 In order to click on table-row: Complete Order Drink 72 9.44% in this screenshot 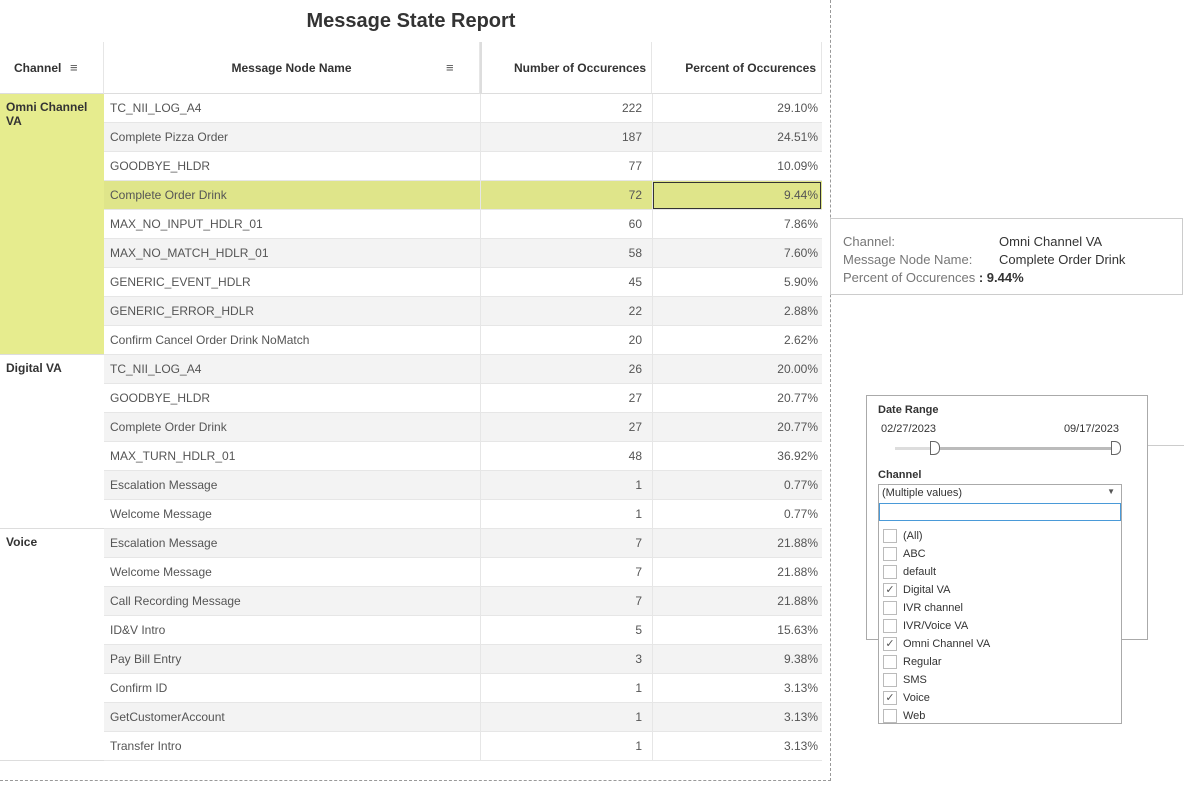, I will do `click(463, 195)`.